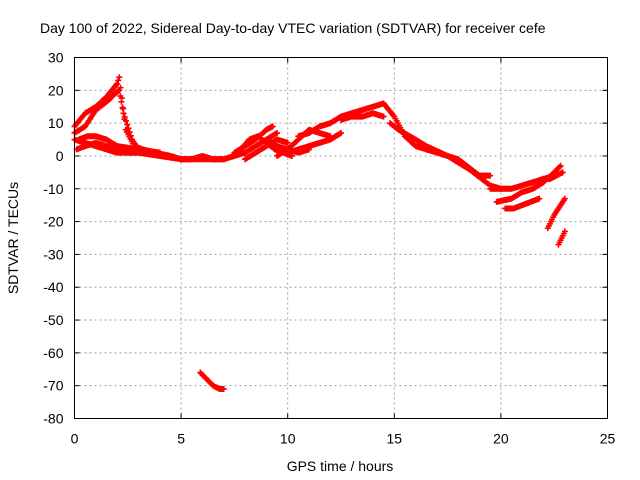  Describe the element at coordinates (340, 466) in the screenshot. I see `x-axis-label: GPS time / hours` at that location.